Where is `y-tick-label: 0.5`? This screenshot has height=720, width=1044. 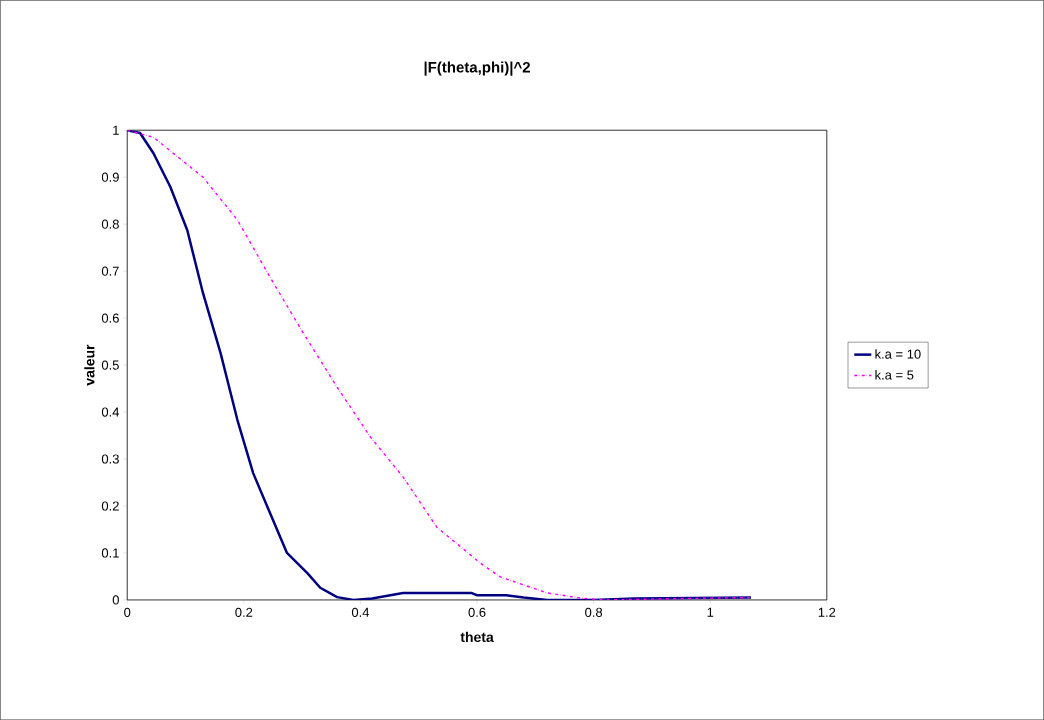
y-tick-label: 0.5 is located at coordinates (110, 365).